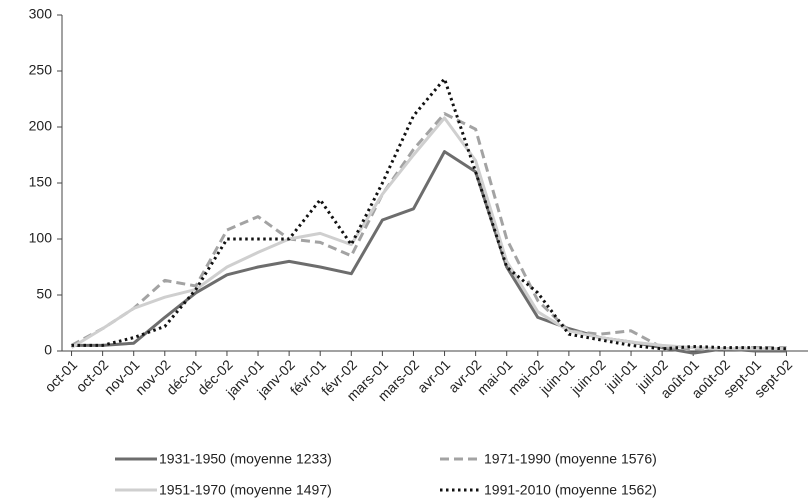 Image resolution: width=809 pixels, height=504 pixels. Describe the element at coordinates (434, 376) in the screenshot. I see `x-tick-label: avr-01` at that location.